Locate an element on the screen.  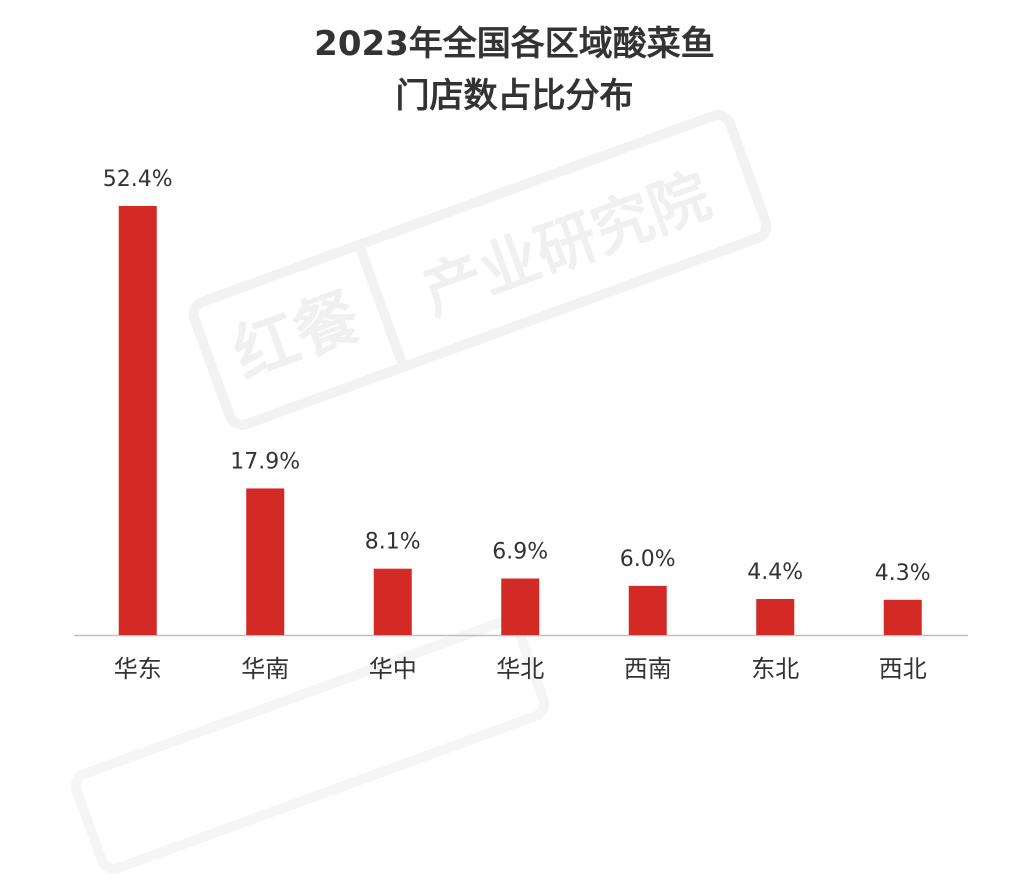
category-label-3: 华北 is located at coordinates (520, 669).